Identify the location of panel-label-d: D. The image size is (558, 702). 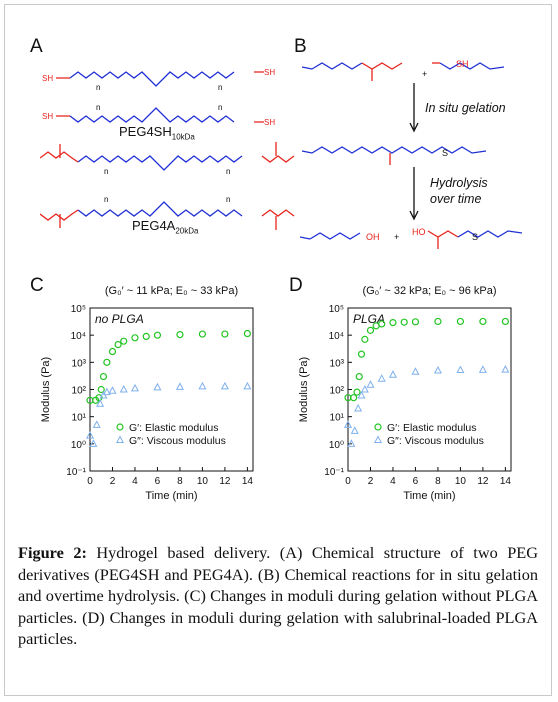
(296, 285).